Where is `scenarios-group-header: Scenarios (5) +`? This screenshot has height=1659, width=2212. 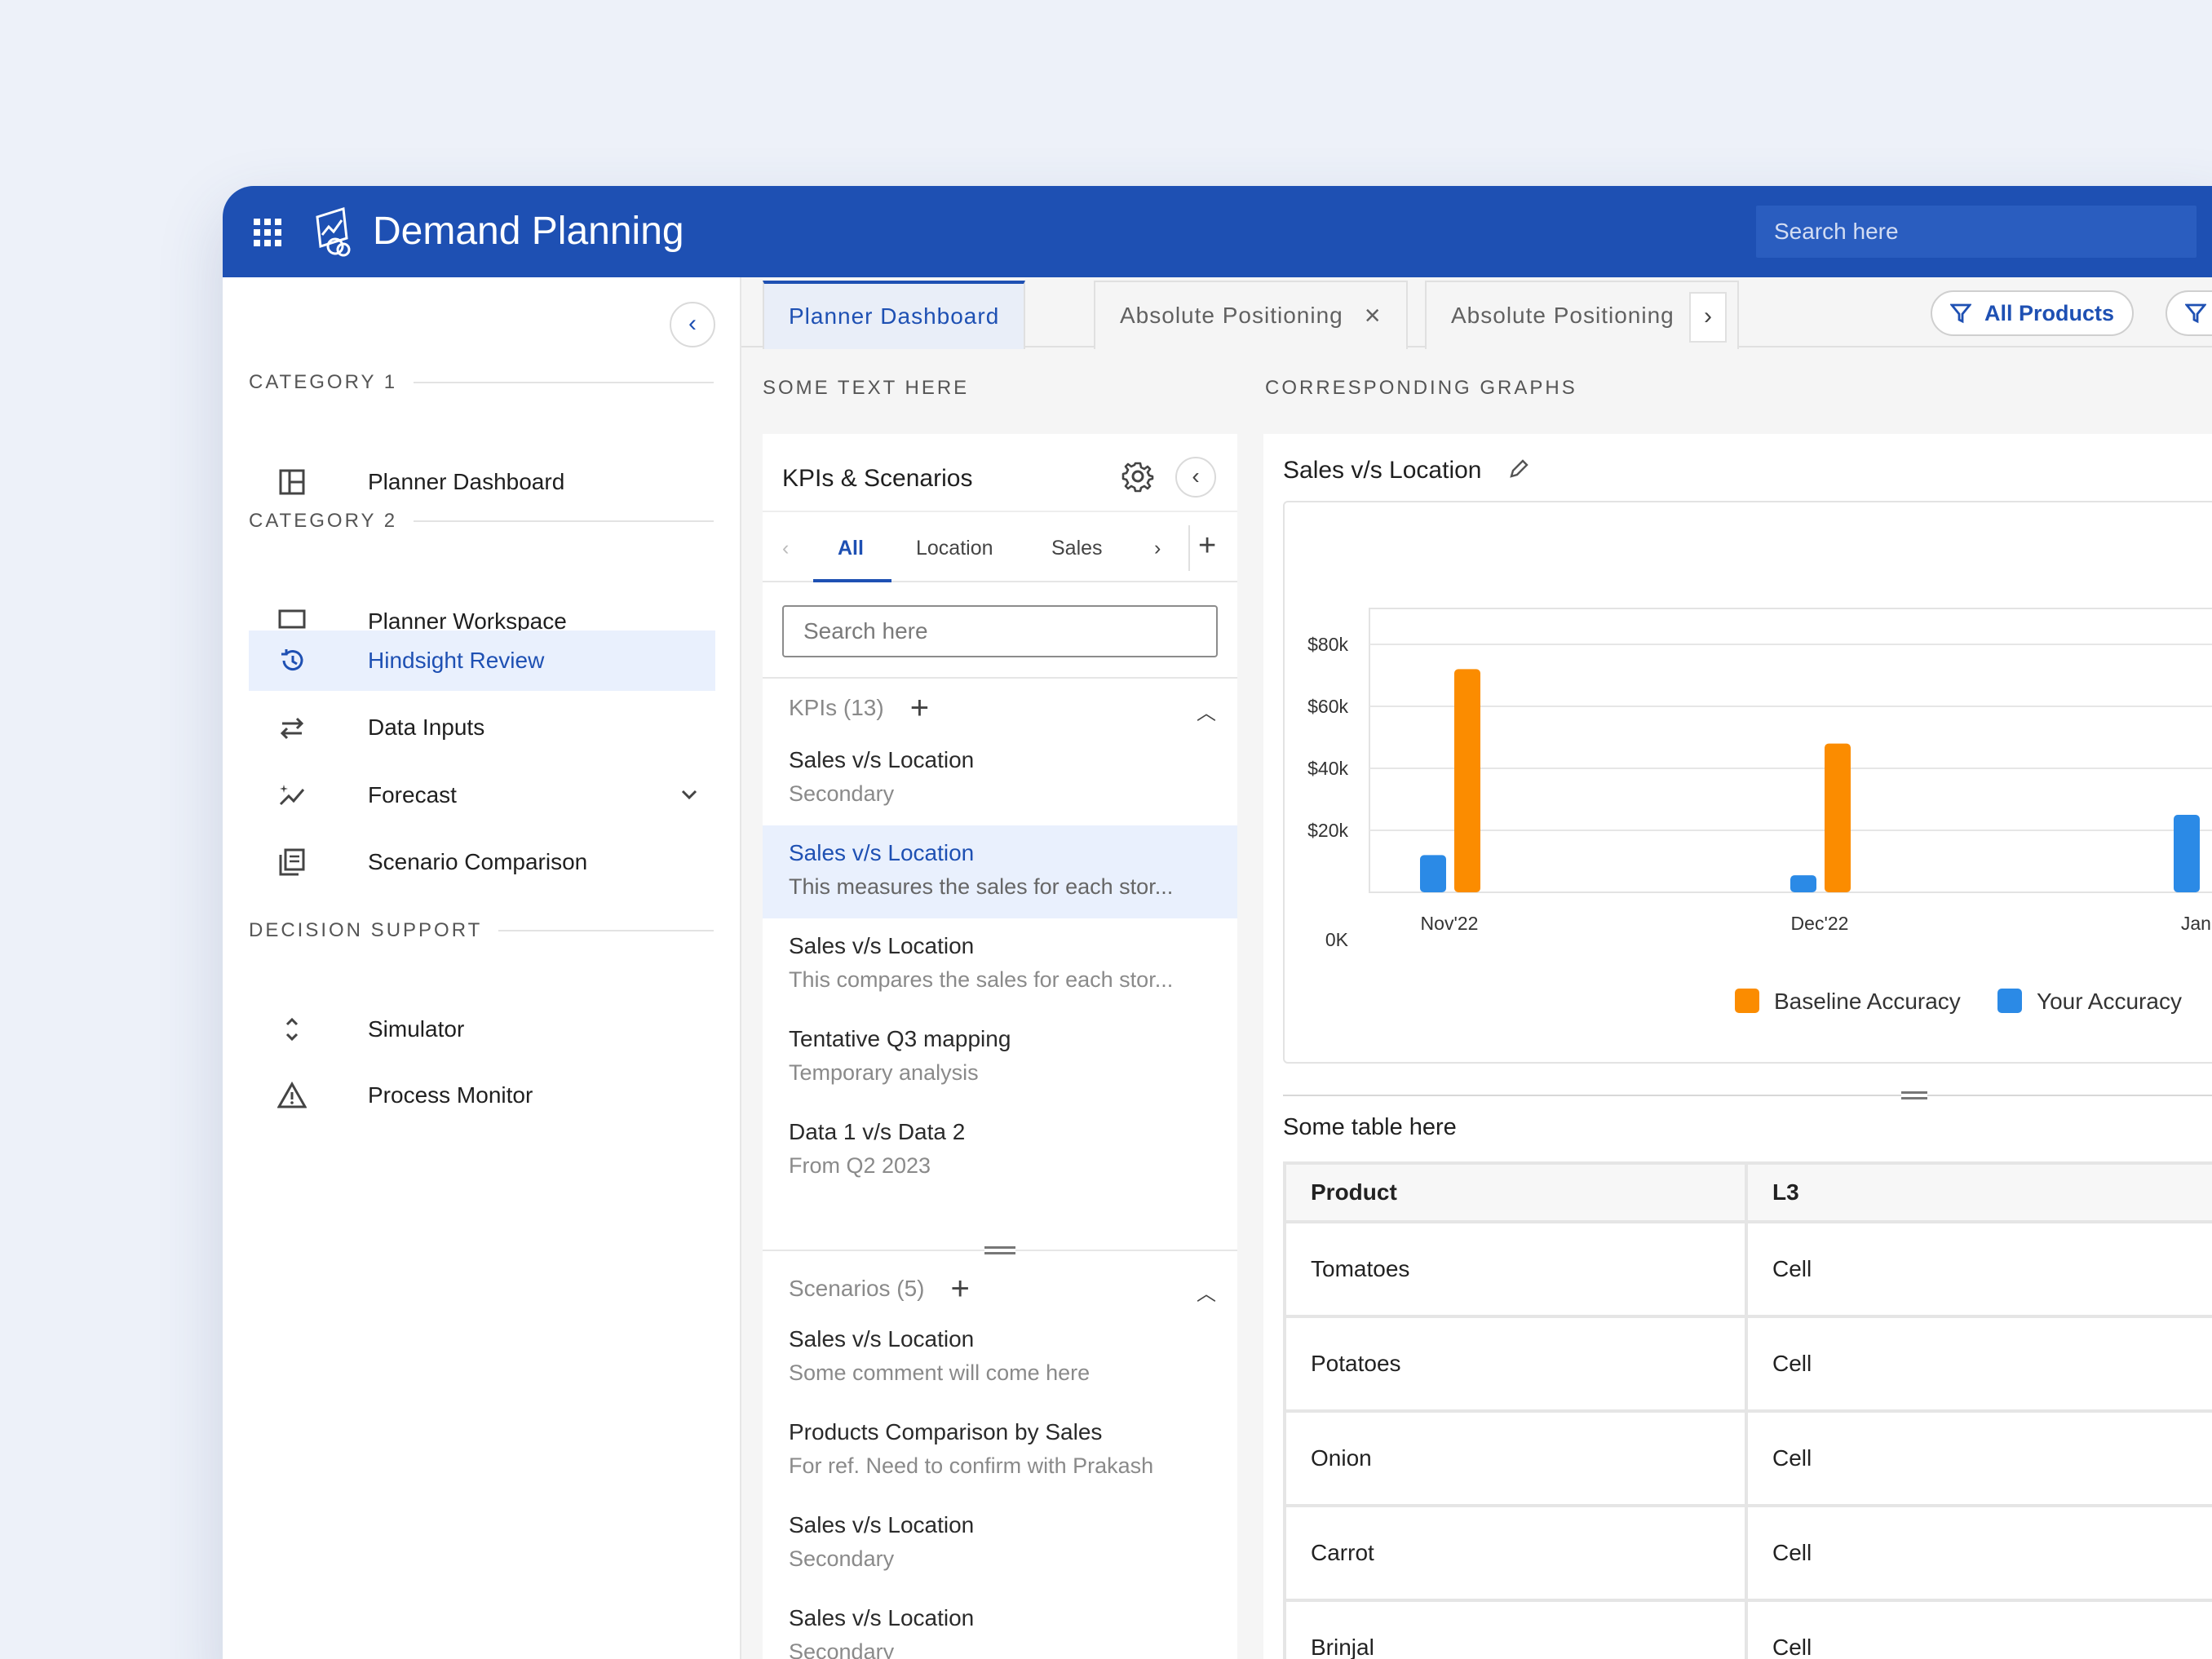 scenarios-group-header: Scenarios (5) + is located at coordinates (880, 1288).